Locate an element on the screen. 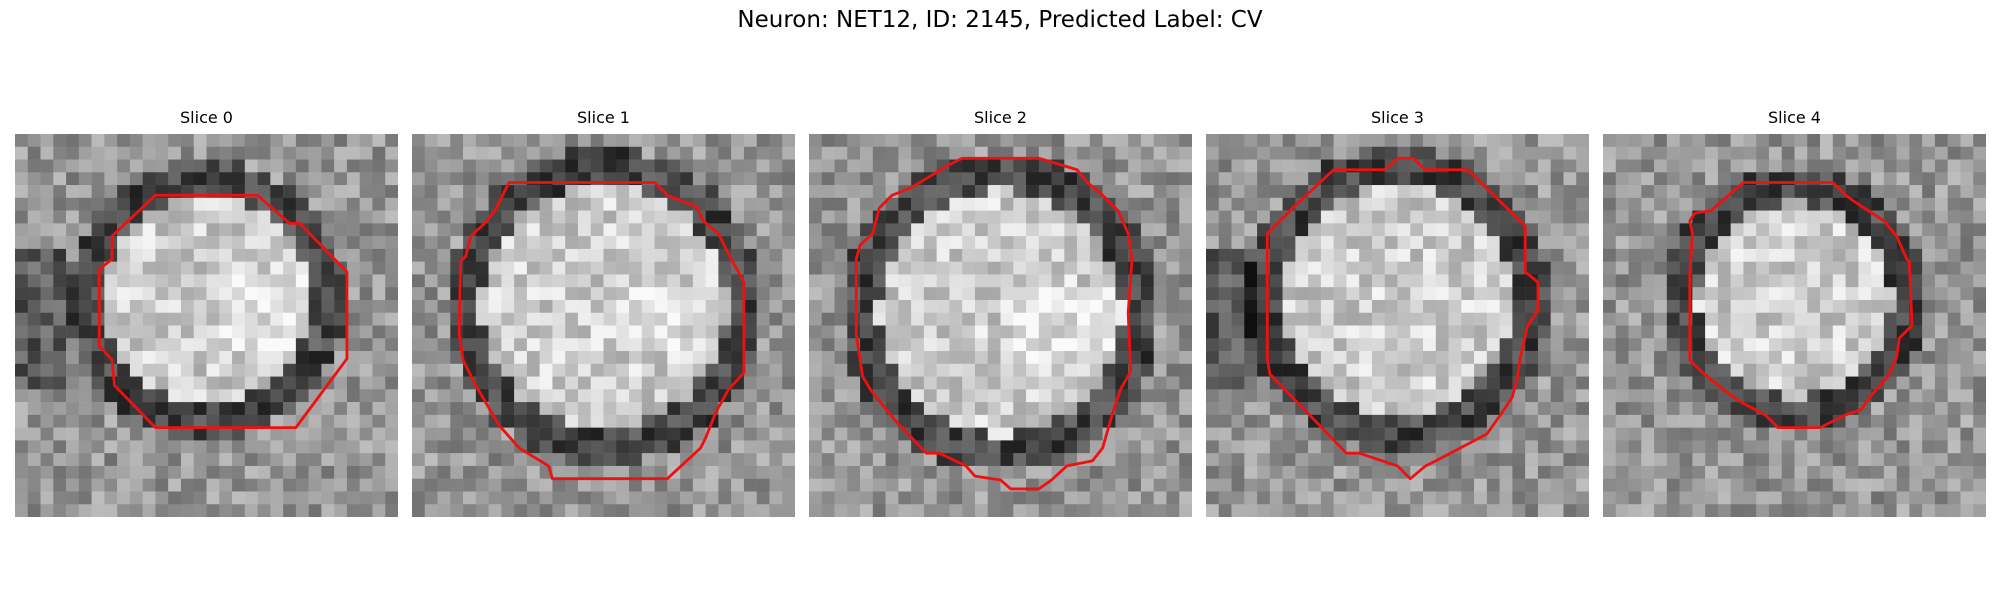  slice-title: Slice 2 is located at coordinates (1000, 117).